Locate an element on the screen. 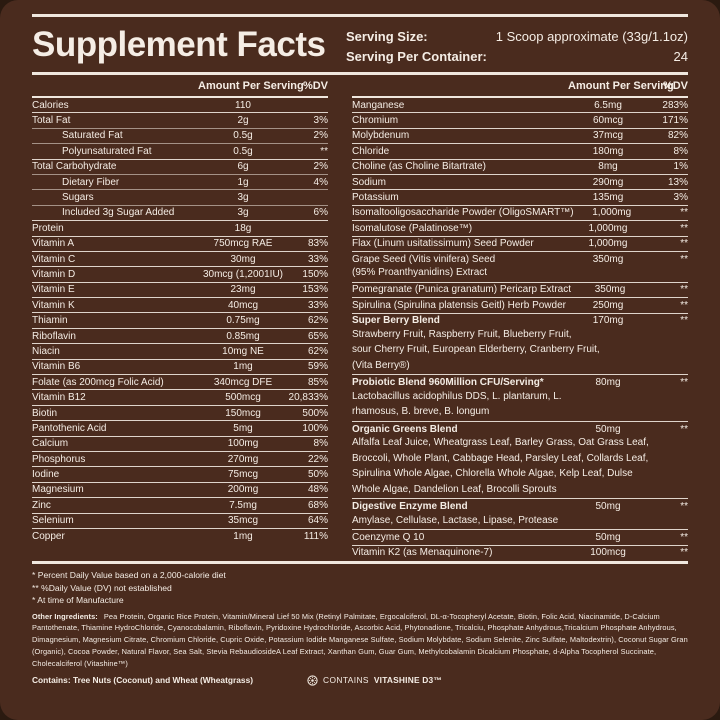  nutrient-dv: 83% is located at coordinates (317, 244).